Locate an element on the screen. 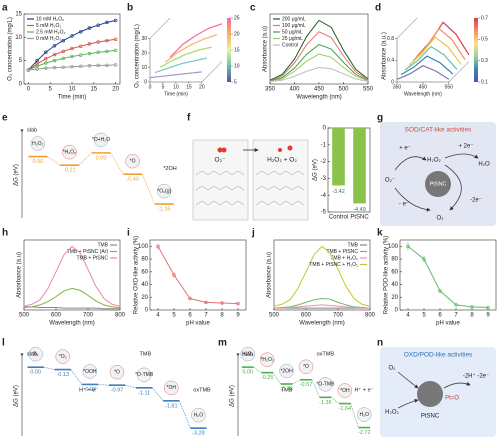  y-tick-label: -3 is located at coordinates (324, 179).